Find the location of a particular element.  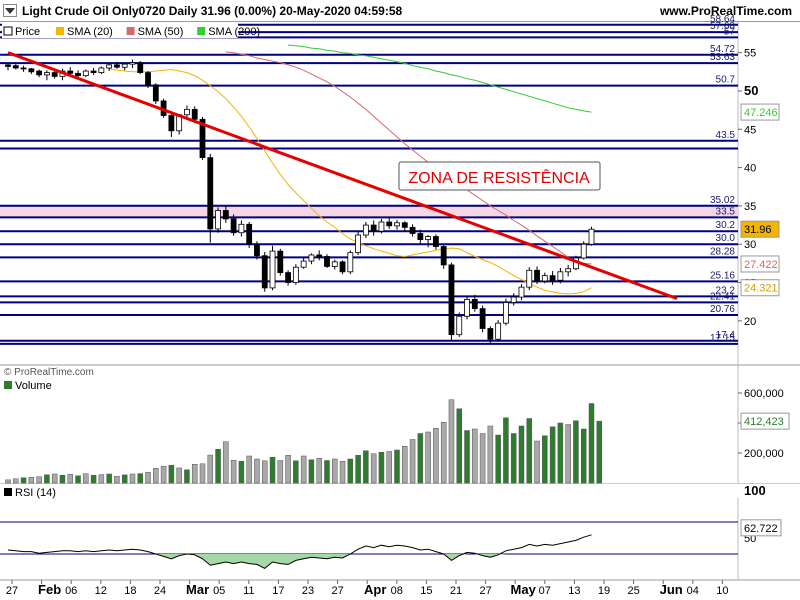

rsi-legend: RSI (14) is located at coordinates (30, 493).